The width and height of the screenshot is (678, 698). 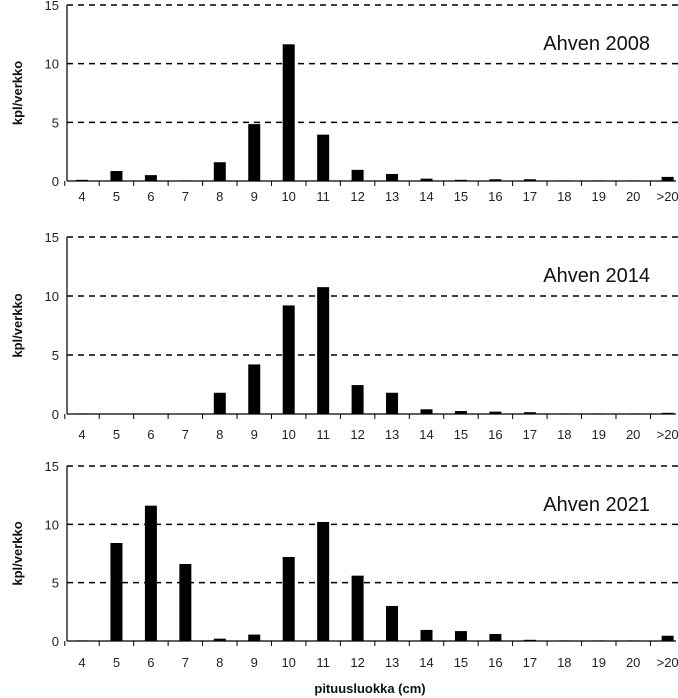 I want to click on x-tick-label-1-13: 13, so click(x=392, y=196).